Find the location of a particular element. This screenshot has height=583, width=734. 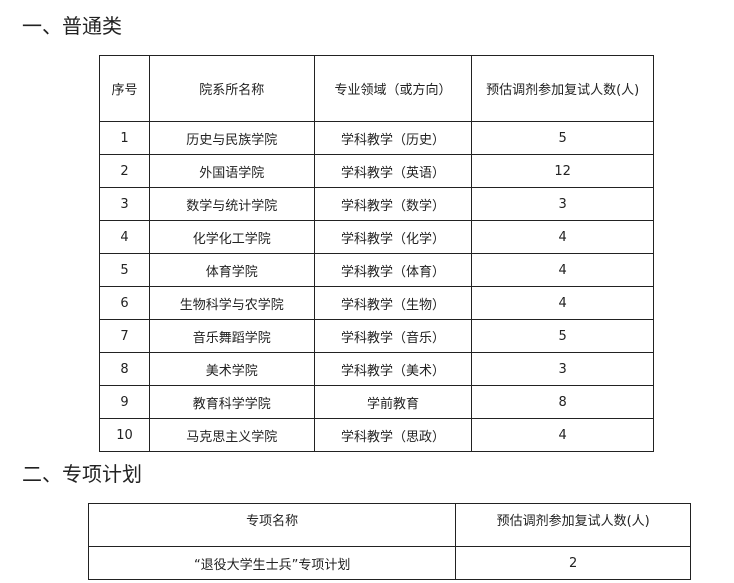

header-cell: 院系所名称 is located at coordinates (231, 88).